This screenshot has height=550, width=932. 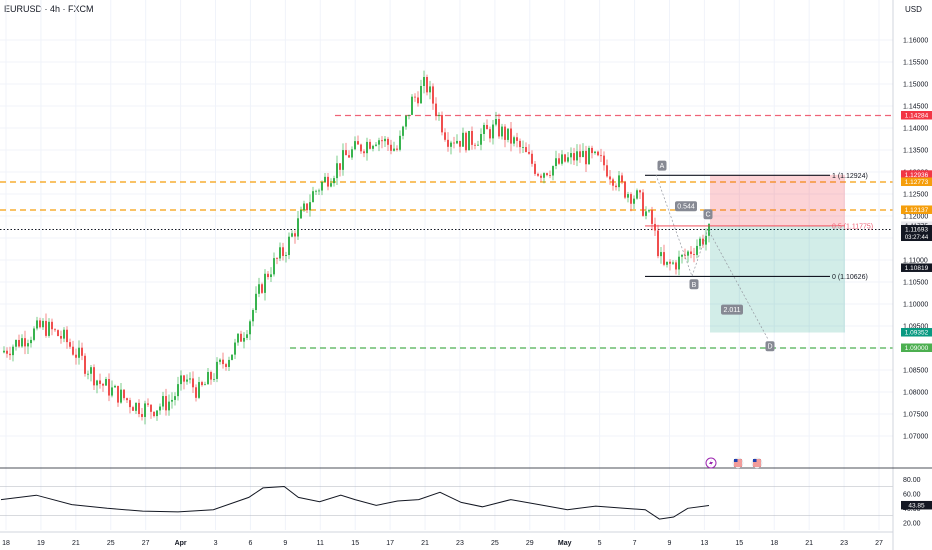 I want to click on pattern-point-label: D, so click(x=769, y=347).